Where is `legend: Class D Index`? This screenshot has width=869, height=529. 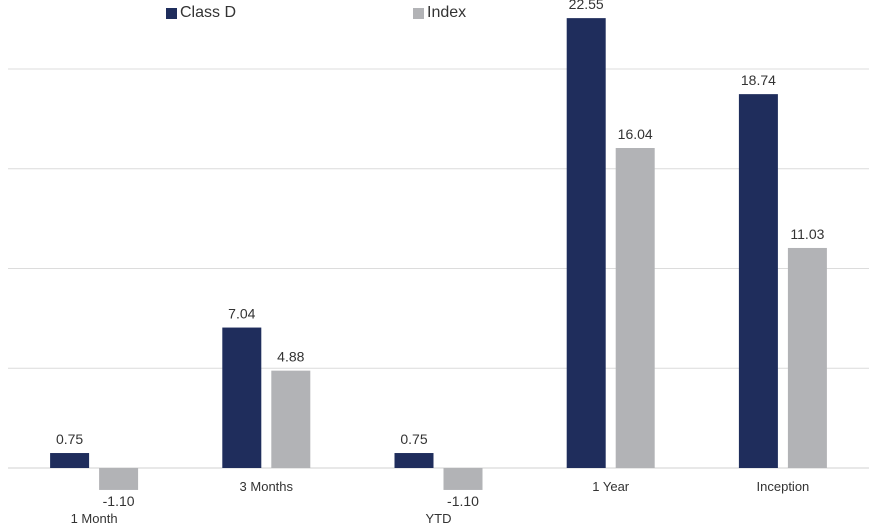
legend: Class D Index is located at coordinates (434, 15).